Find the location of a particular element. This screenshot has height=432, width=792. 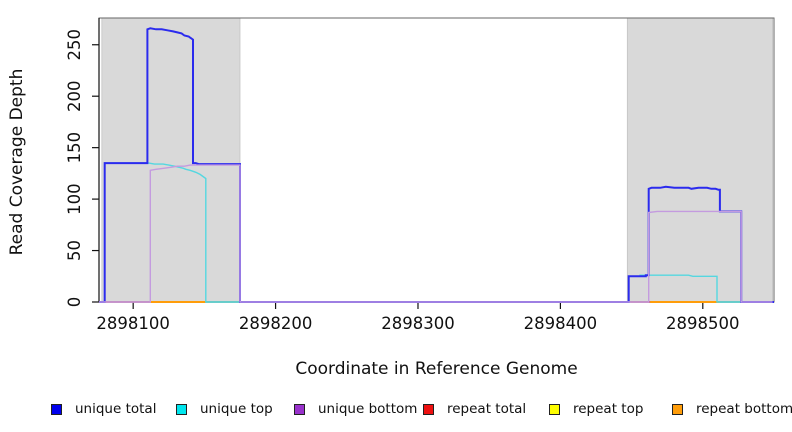

x-tick-label: 2898500 is located at coordinates (703, 323).